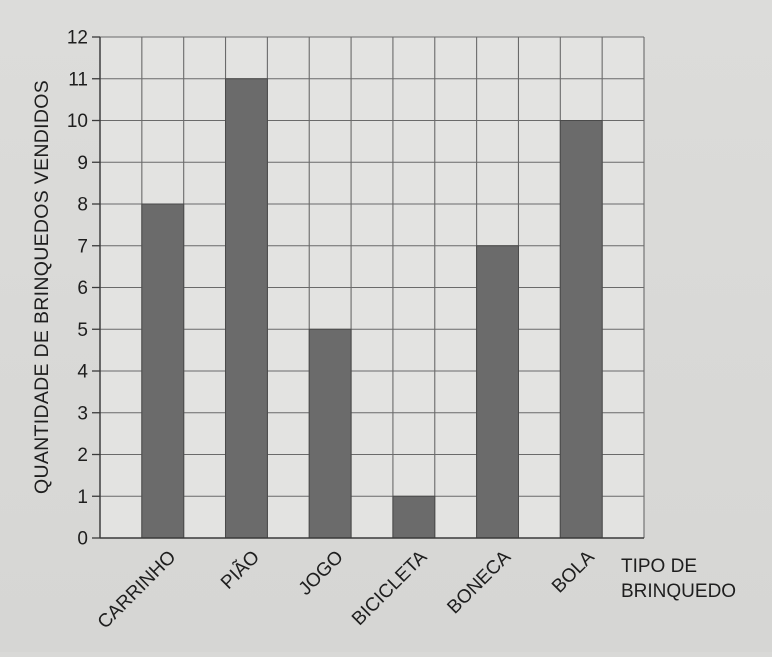  I want to click on x-tick-label: JOGO, so click(321, 573).